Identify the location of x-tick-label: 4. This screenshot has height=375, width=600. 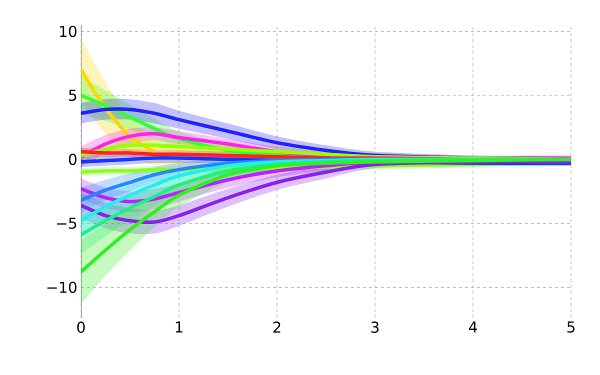
(472, 327).